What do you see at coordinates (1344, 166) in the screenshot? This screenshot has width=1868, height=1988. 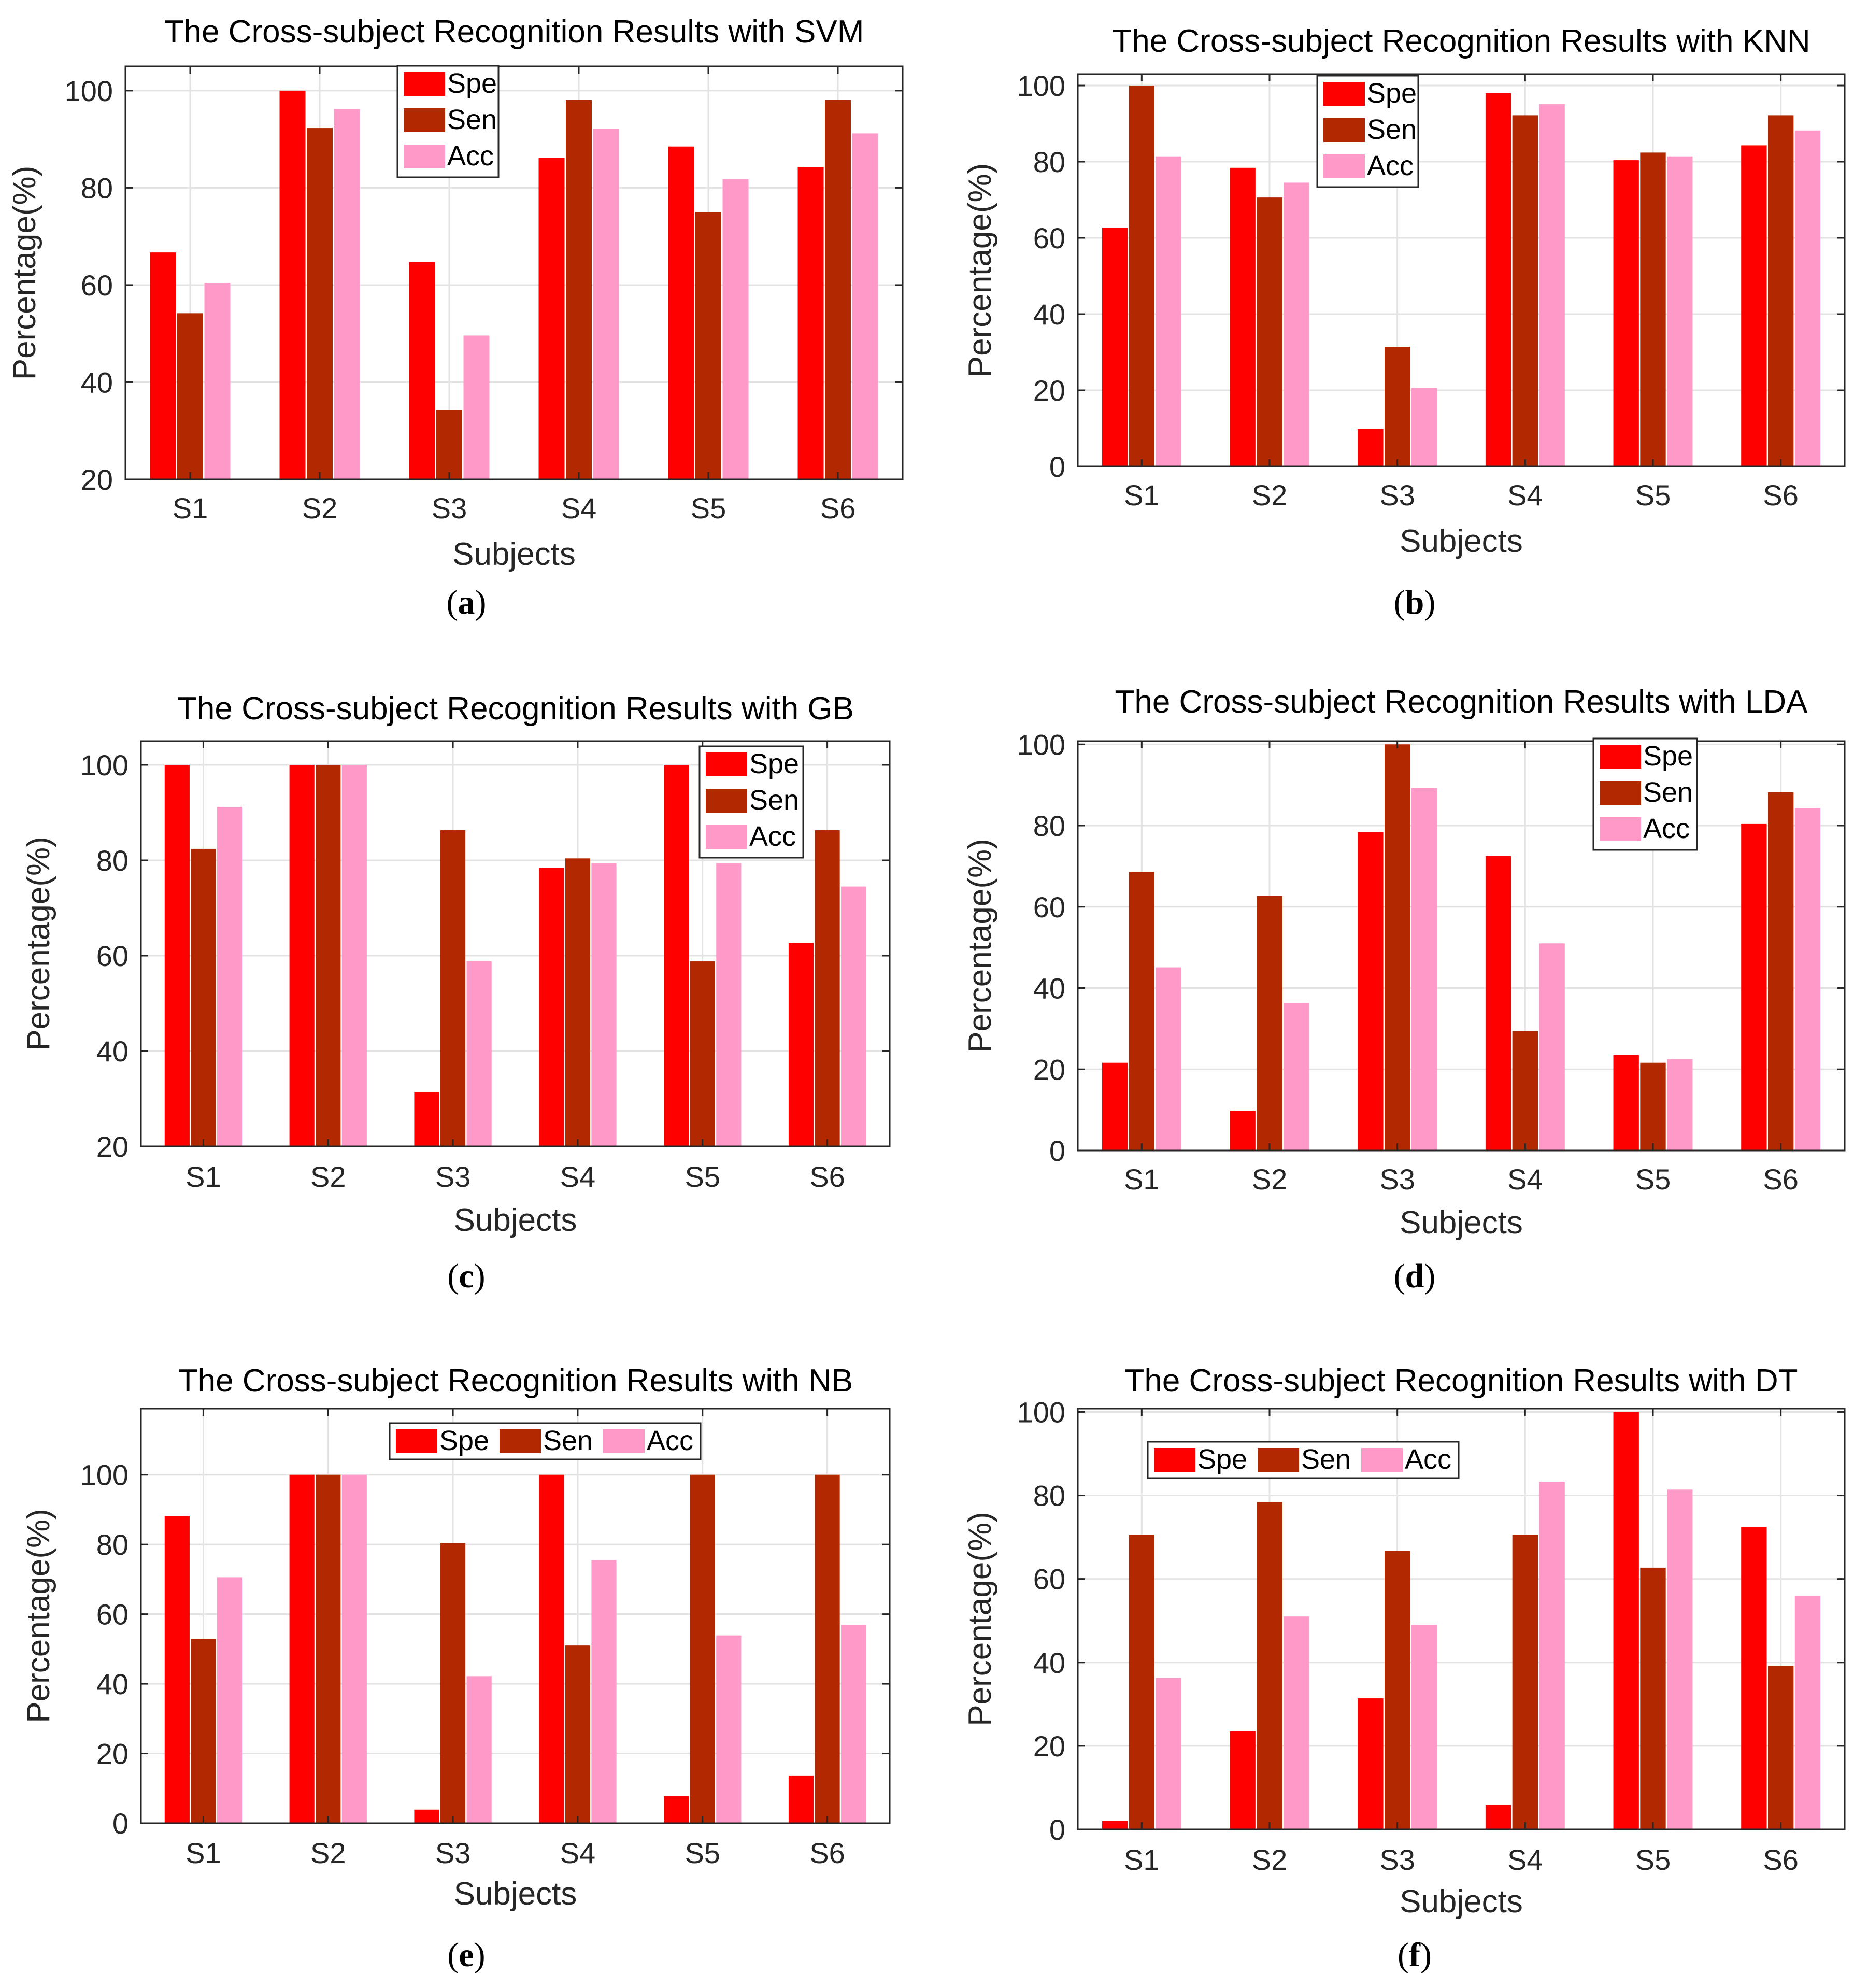 I see `legend-swatch-acc` at bounding box center [1344, 166].